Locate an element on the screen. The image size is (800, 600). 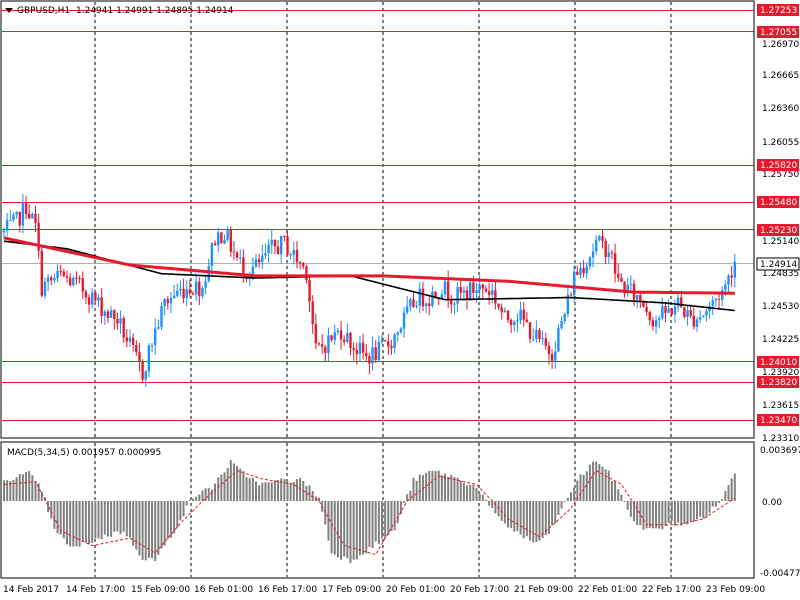
price-tick: 1.26055 is located at coordinates (780, 143).